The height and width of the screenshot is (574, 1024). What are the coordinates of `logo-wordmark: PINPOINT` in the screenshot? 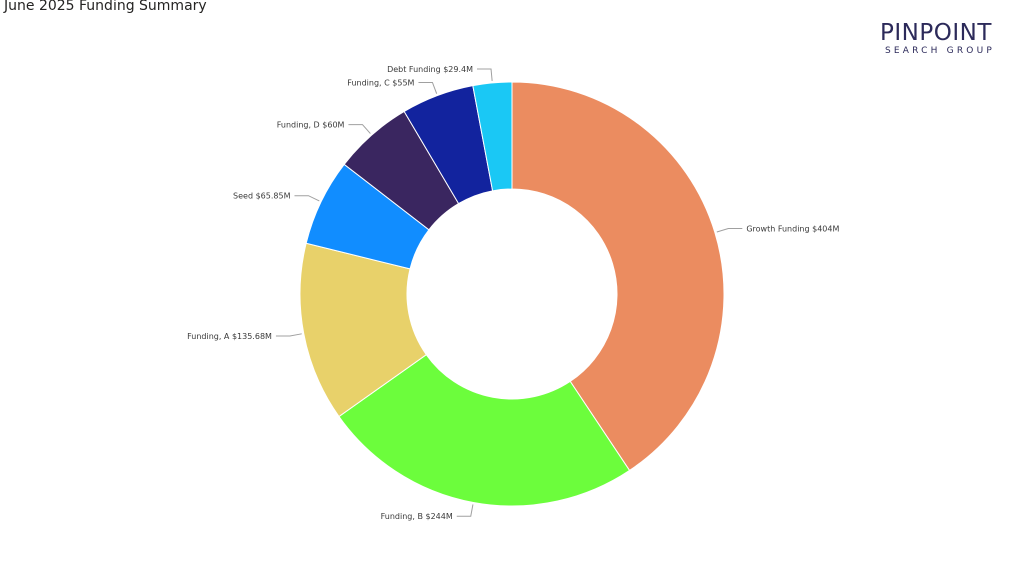 It's located at (936, 33).